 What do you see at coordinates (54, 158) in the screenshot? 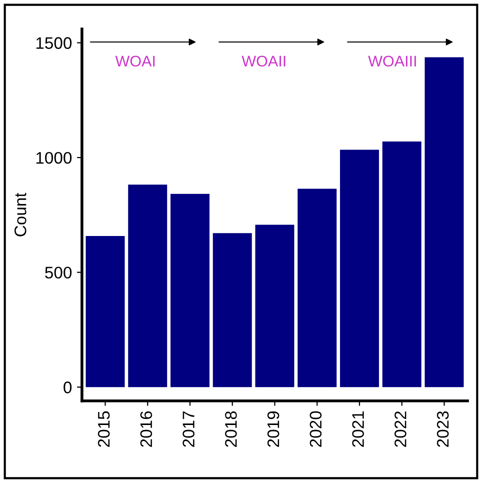
I see `y-tick-label: 1000` at bounding box center [54, 158].